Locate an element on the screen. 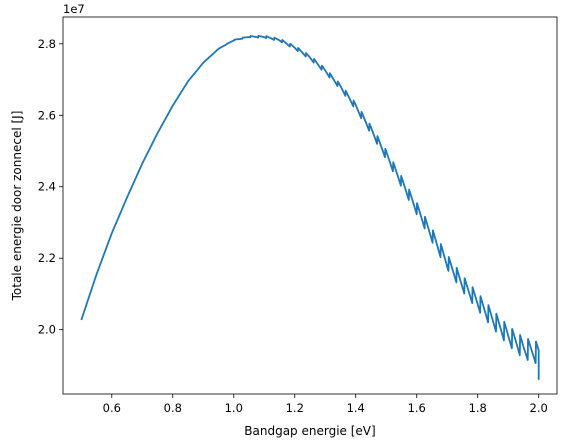 The image size is (567, 448). y-axis-label: Totale energie door zonnecel [J] is located at coordinates (17, 206).